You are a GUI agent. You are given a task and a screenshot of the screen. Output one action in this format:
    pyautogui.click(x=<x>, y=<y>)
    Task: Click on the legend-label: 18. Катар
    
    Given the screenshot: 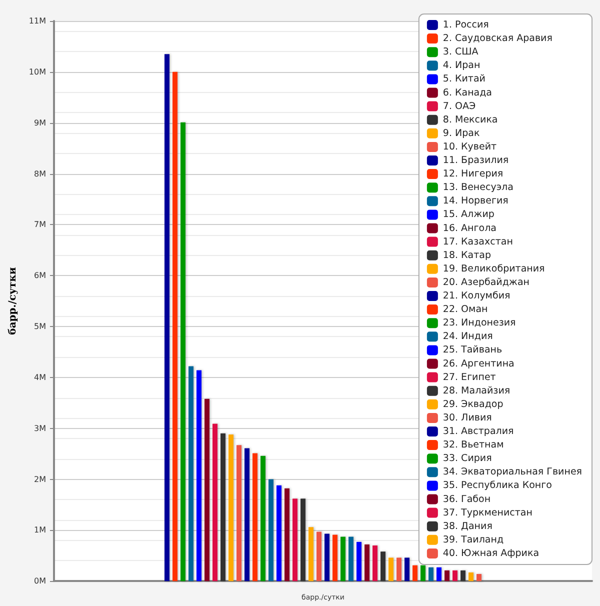 What is the action you would take?
    pyautogui.click(x=467, y=255)
    